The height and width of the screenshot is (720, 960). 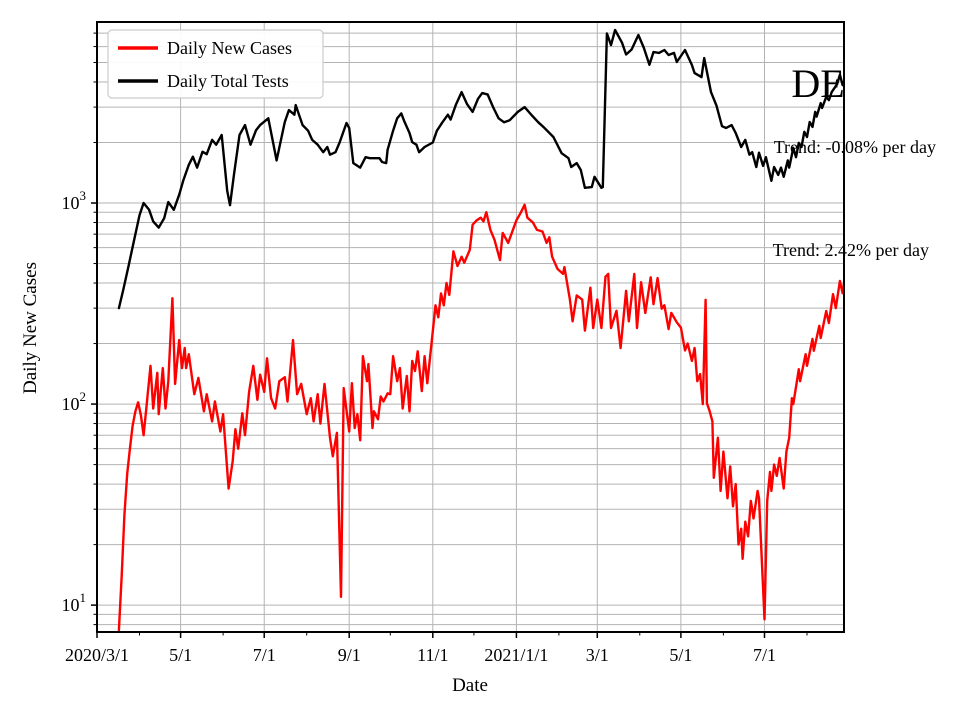 I want to click on y-tick-label: 10², so click(x=74, y=401).